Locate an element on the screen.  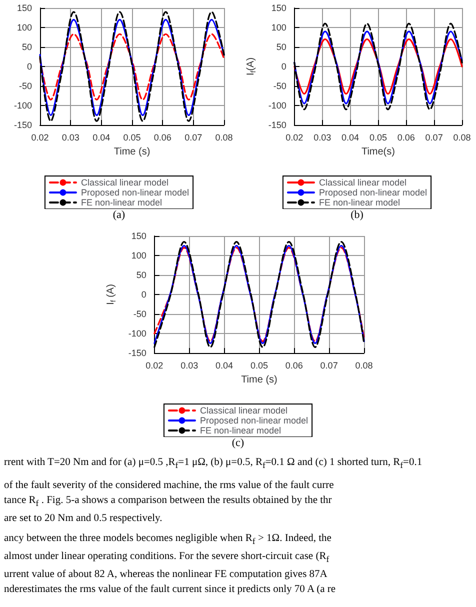
text: (b) is located at coordinates (357, 216).